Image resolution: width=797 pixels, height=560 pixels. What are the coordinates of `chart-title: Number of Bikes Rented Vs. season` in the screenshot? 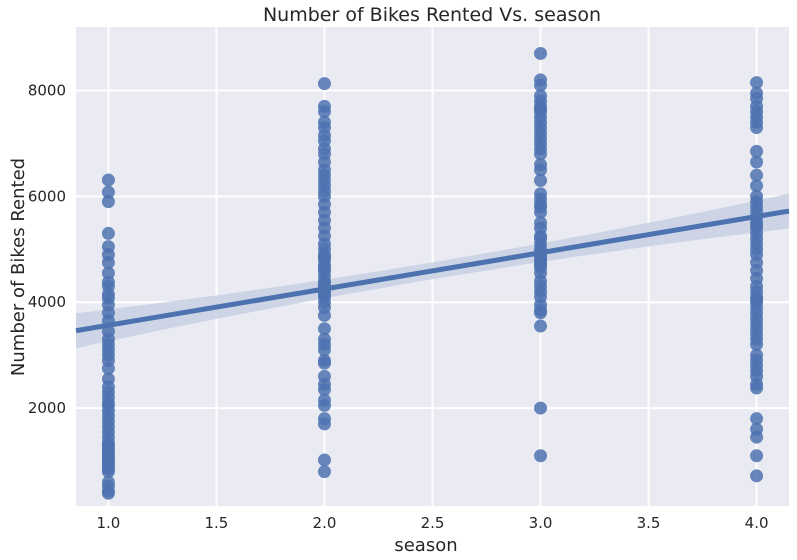 It's located at (432, 15).